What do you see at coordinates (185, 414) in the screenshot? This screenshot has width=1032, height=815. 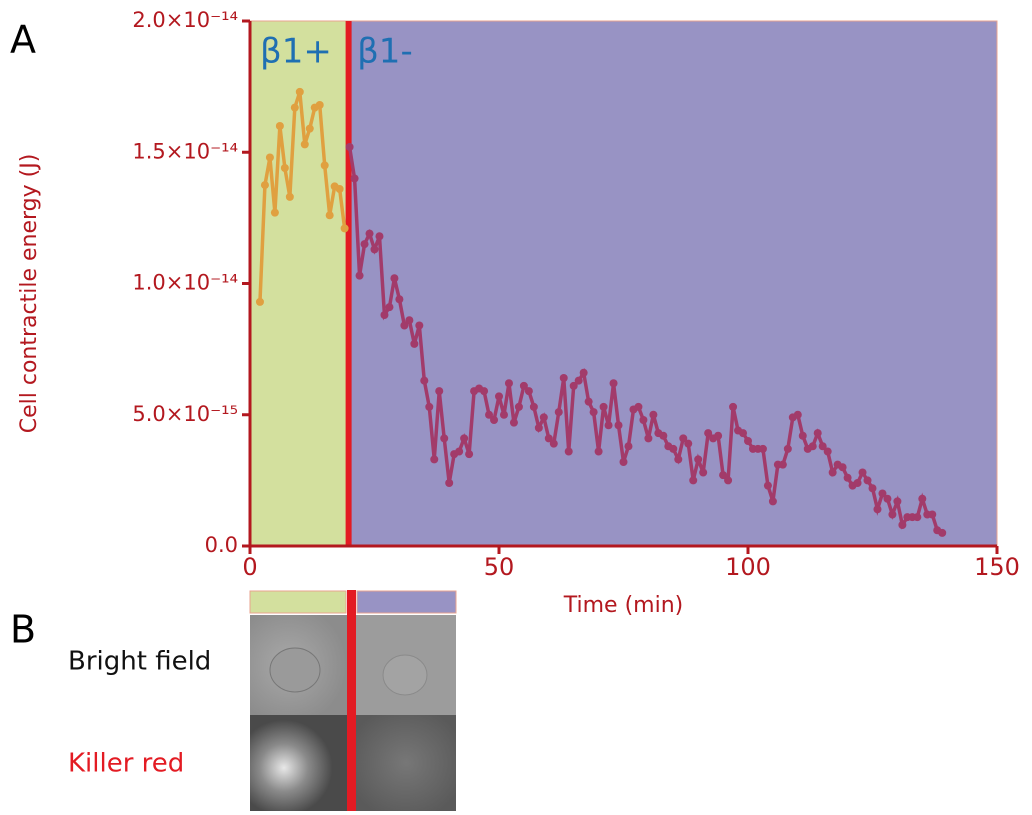 I see `y-tick-label: 5.0×10⁻¹⁵` at bounding box center [185, 414].